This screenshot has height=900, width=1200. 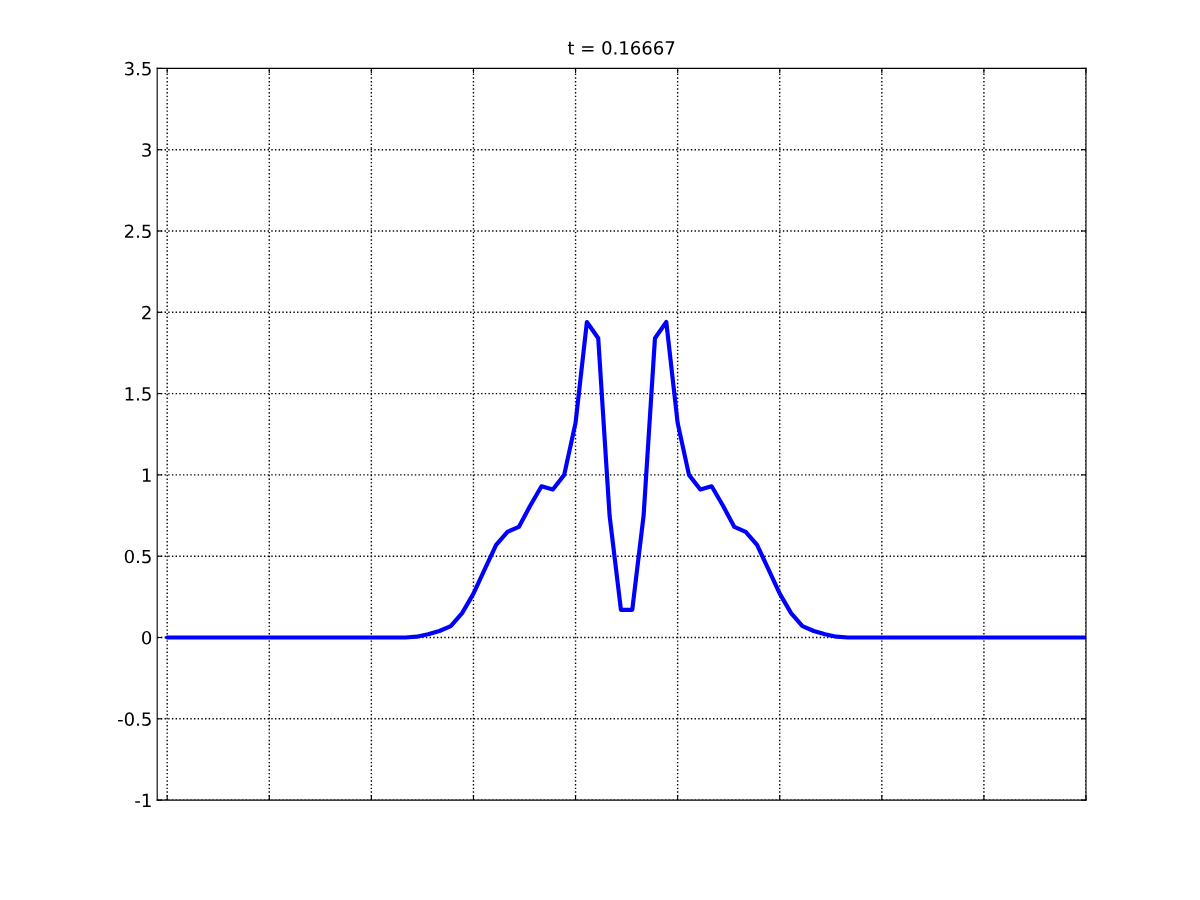 I want to click on y-tick-label: 3, so click(x=146, y=150).